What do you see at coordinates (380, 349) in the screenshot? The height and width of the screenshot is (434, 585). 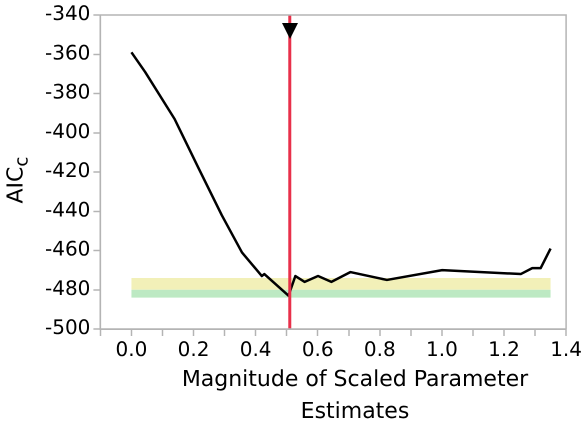 I see `x-tick-label: 0.8` at bounding box center [380, 349].